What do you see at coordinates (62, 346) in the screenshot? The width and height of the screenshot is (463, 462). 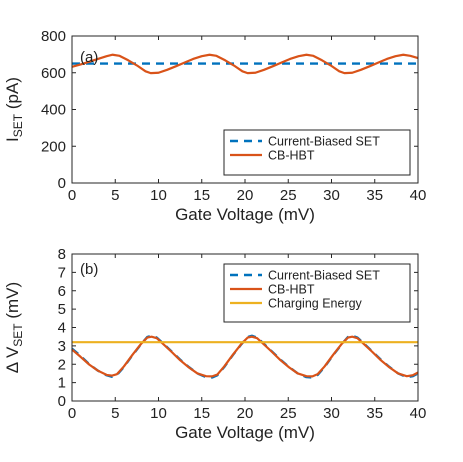 I see `y-tick-label: 3` at bounding box center [62, 346].